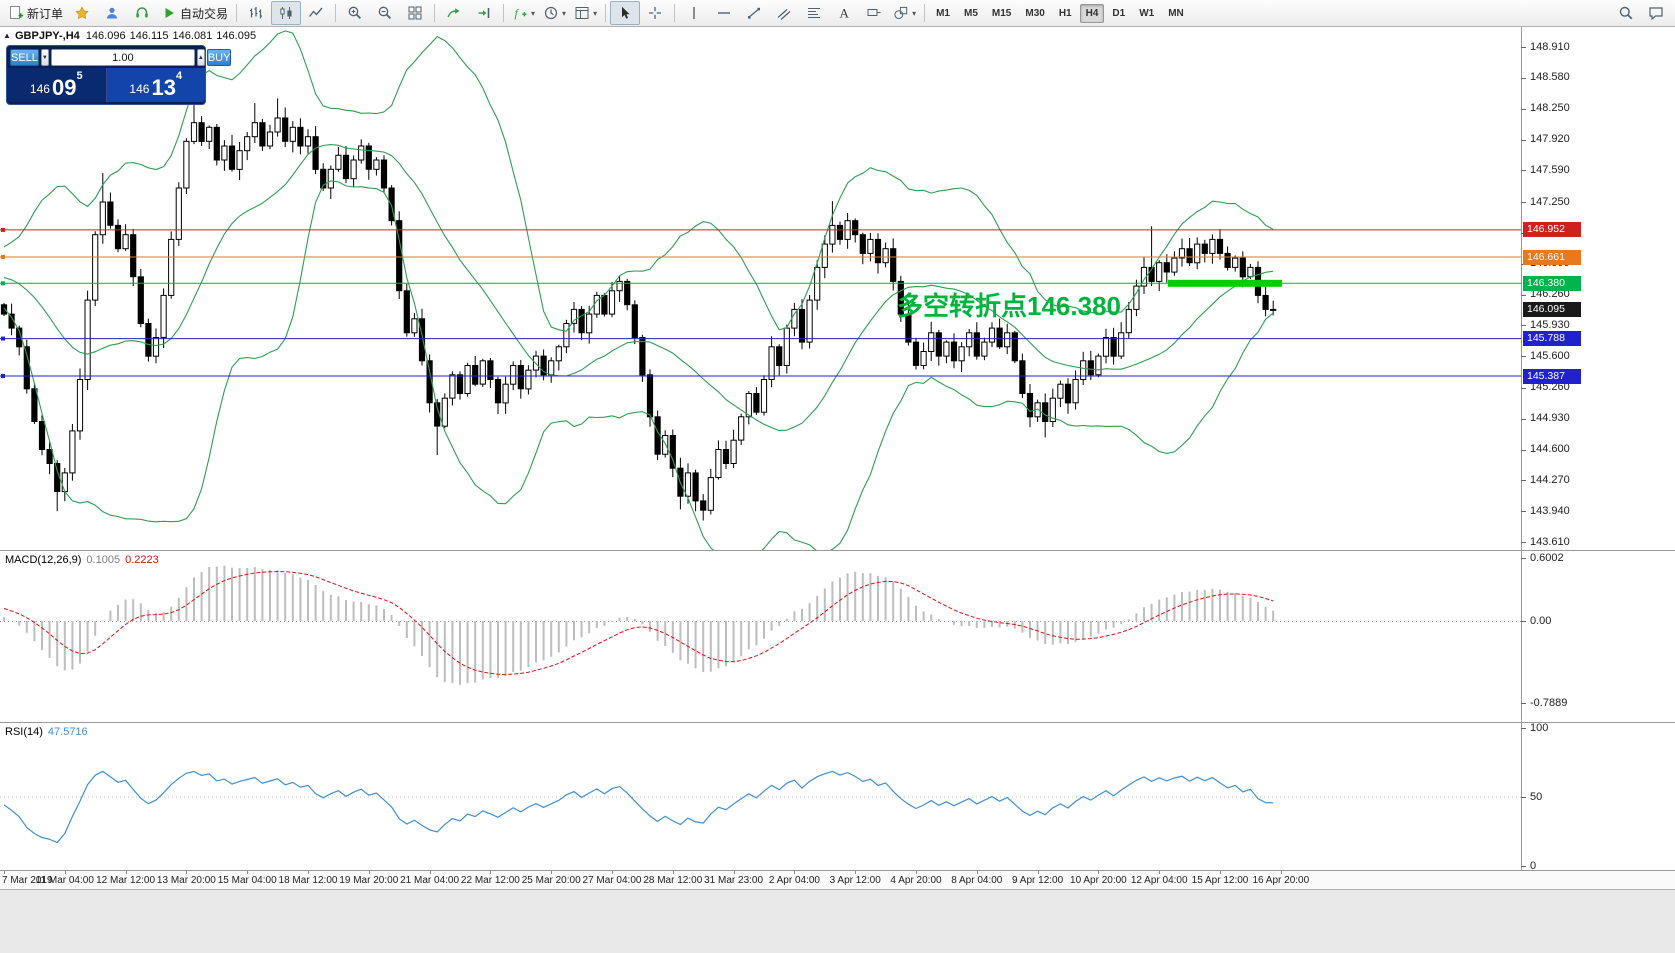 The height and width of the screenshot is (953, 1675). I want to click on templates-button: ▾, so click(585, 13).